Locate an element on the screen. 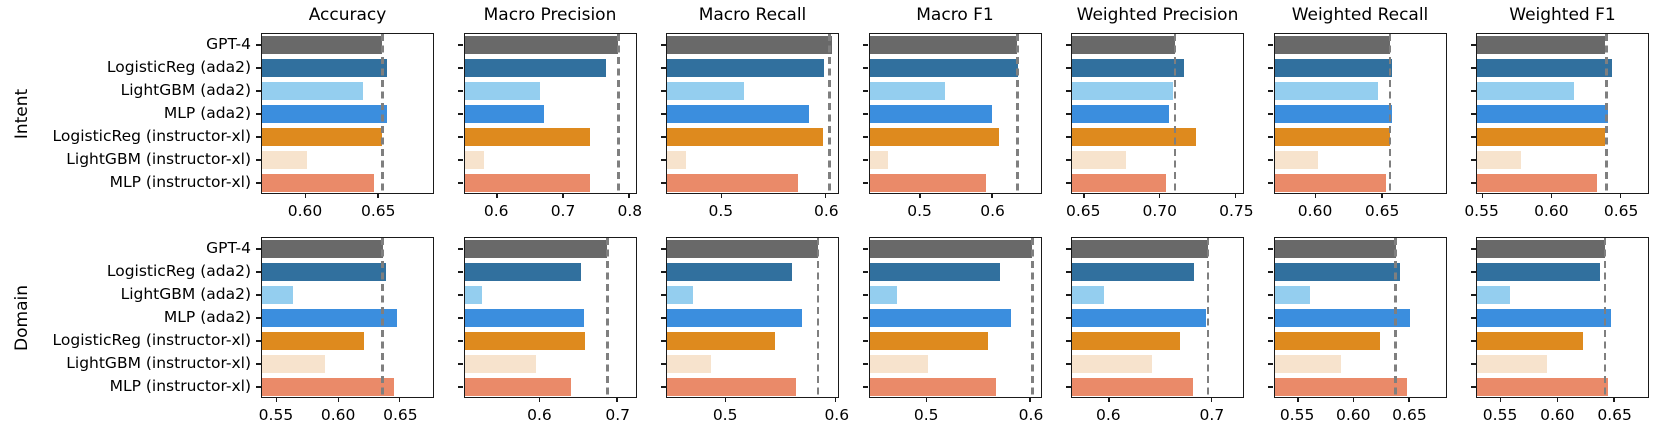 This screenshot has height=440, width=1660. x-tick-label: 0.7 is located at coordinates (563, 211).